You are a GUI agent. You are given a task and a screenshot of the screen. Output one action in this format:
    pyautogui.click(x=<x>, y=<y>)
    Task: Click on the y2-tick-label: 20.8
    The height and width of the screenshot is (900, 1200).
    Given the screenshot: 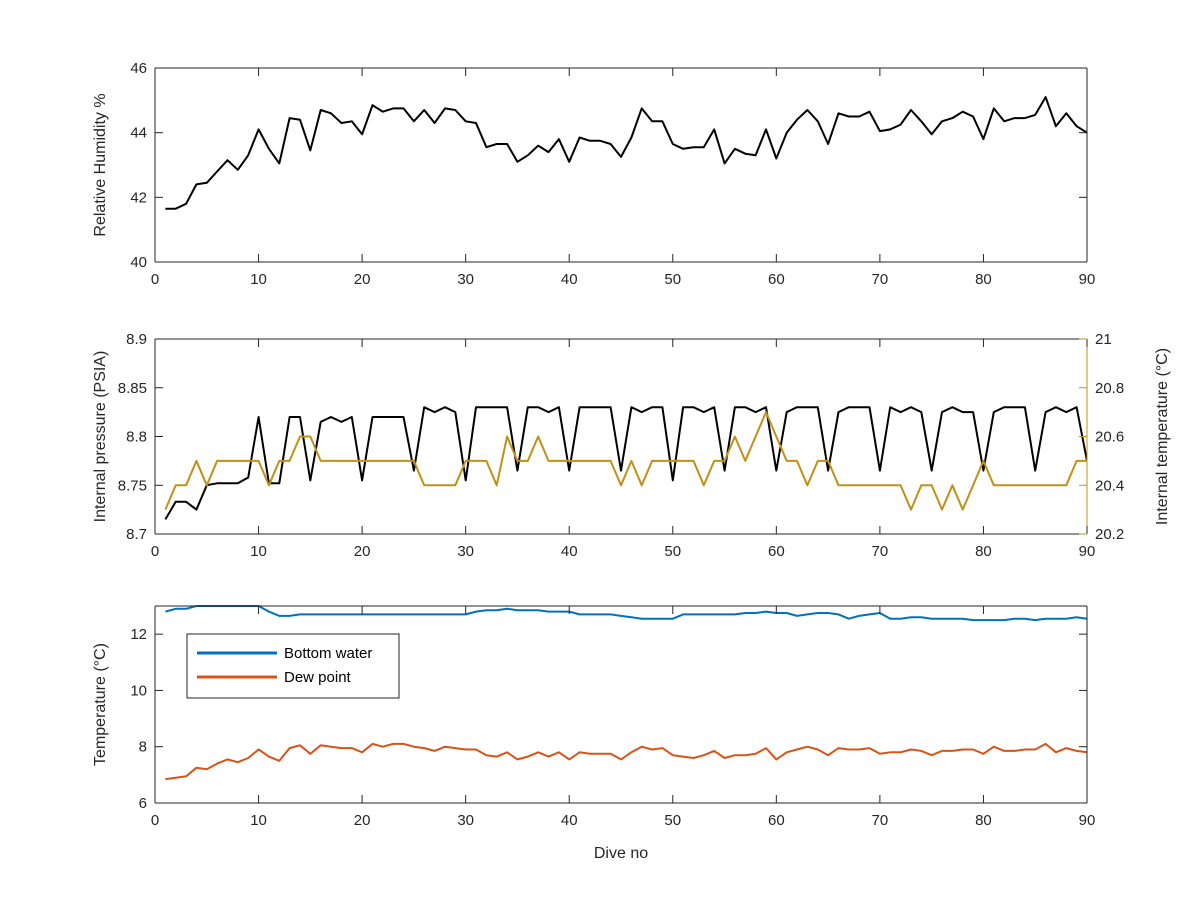 What is the action you would take?
    pyautogui.click(x=1109, y=388)
    